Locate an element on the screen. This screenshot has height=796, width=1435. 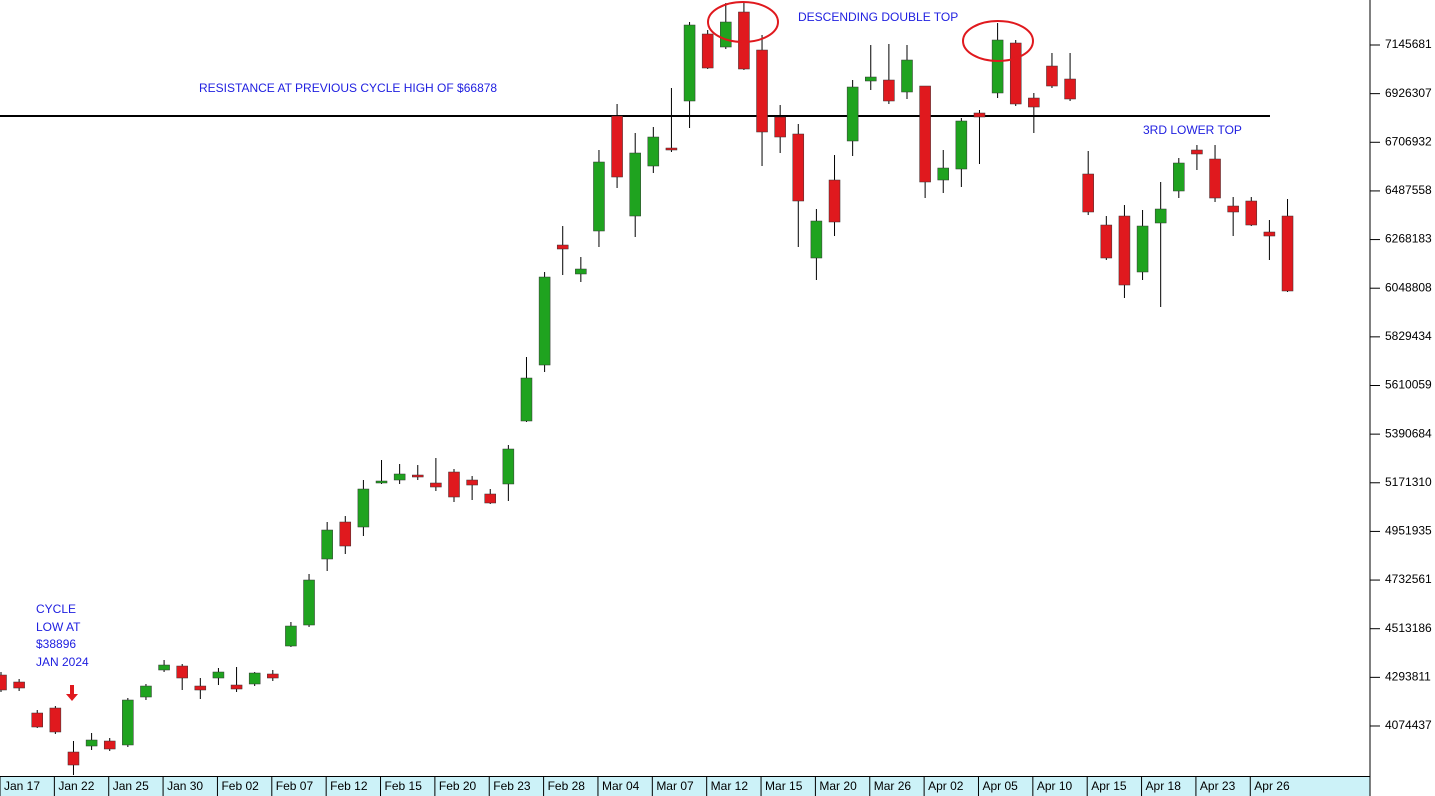
annotation: 3RD LOWER TOP is located at coordinates (1192, 130).